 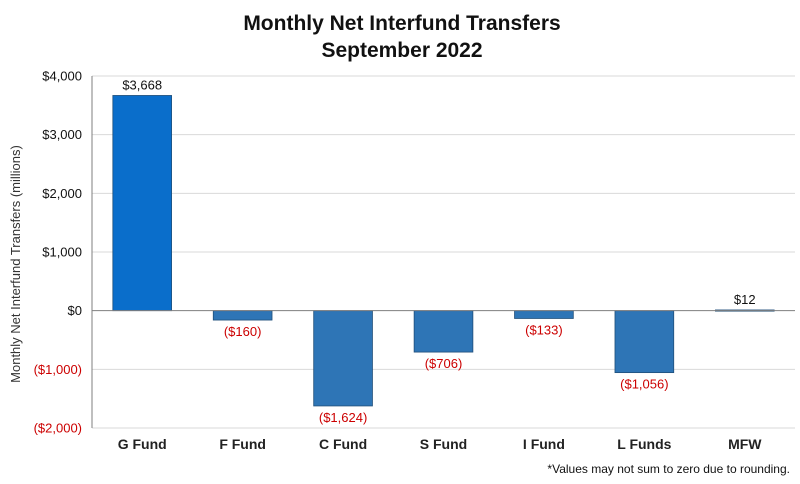 What do you see at coordinates (62, 76) in the screenshot?
I see `y-tick-label: $4,000` at bounding box center [62, 76].